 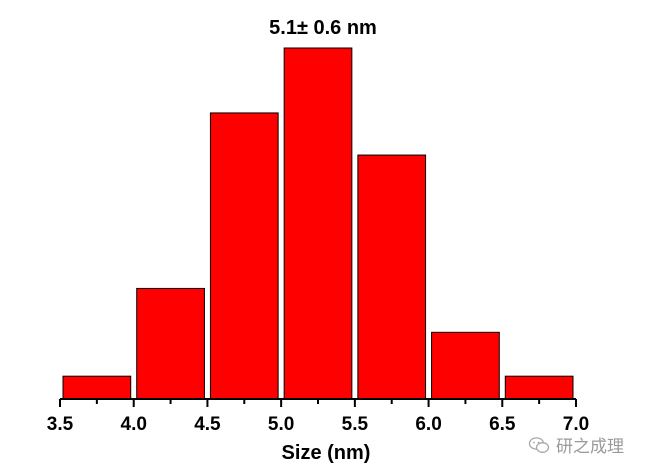 What do you see at coordinates (576, 424) in the screenshot?
I see `x-tick-label-7: 7.0` at bounding box center [576, 424].